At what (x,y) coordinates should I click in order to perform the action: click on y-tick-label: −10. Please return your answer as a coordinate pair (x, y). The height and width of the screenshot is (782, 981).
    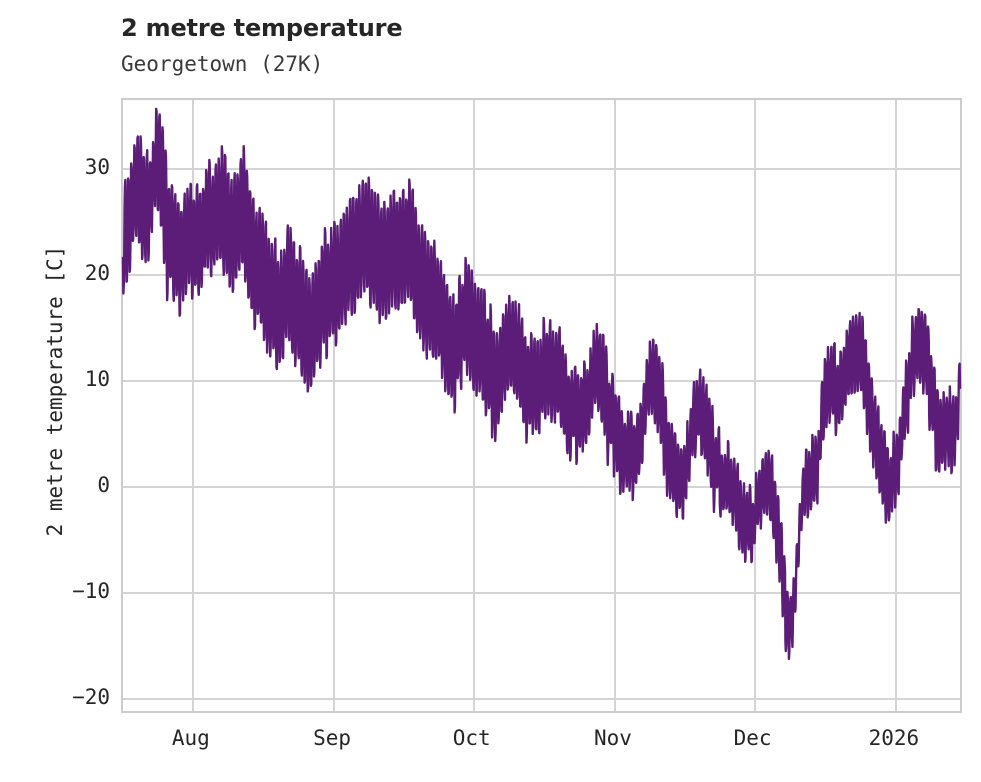
    Looking at the image, I should click on (91, 591).